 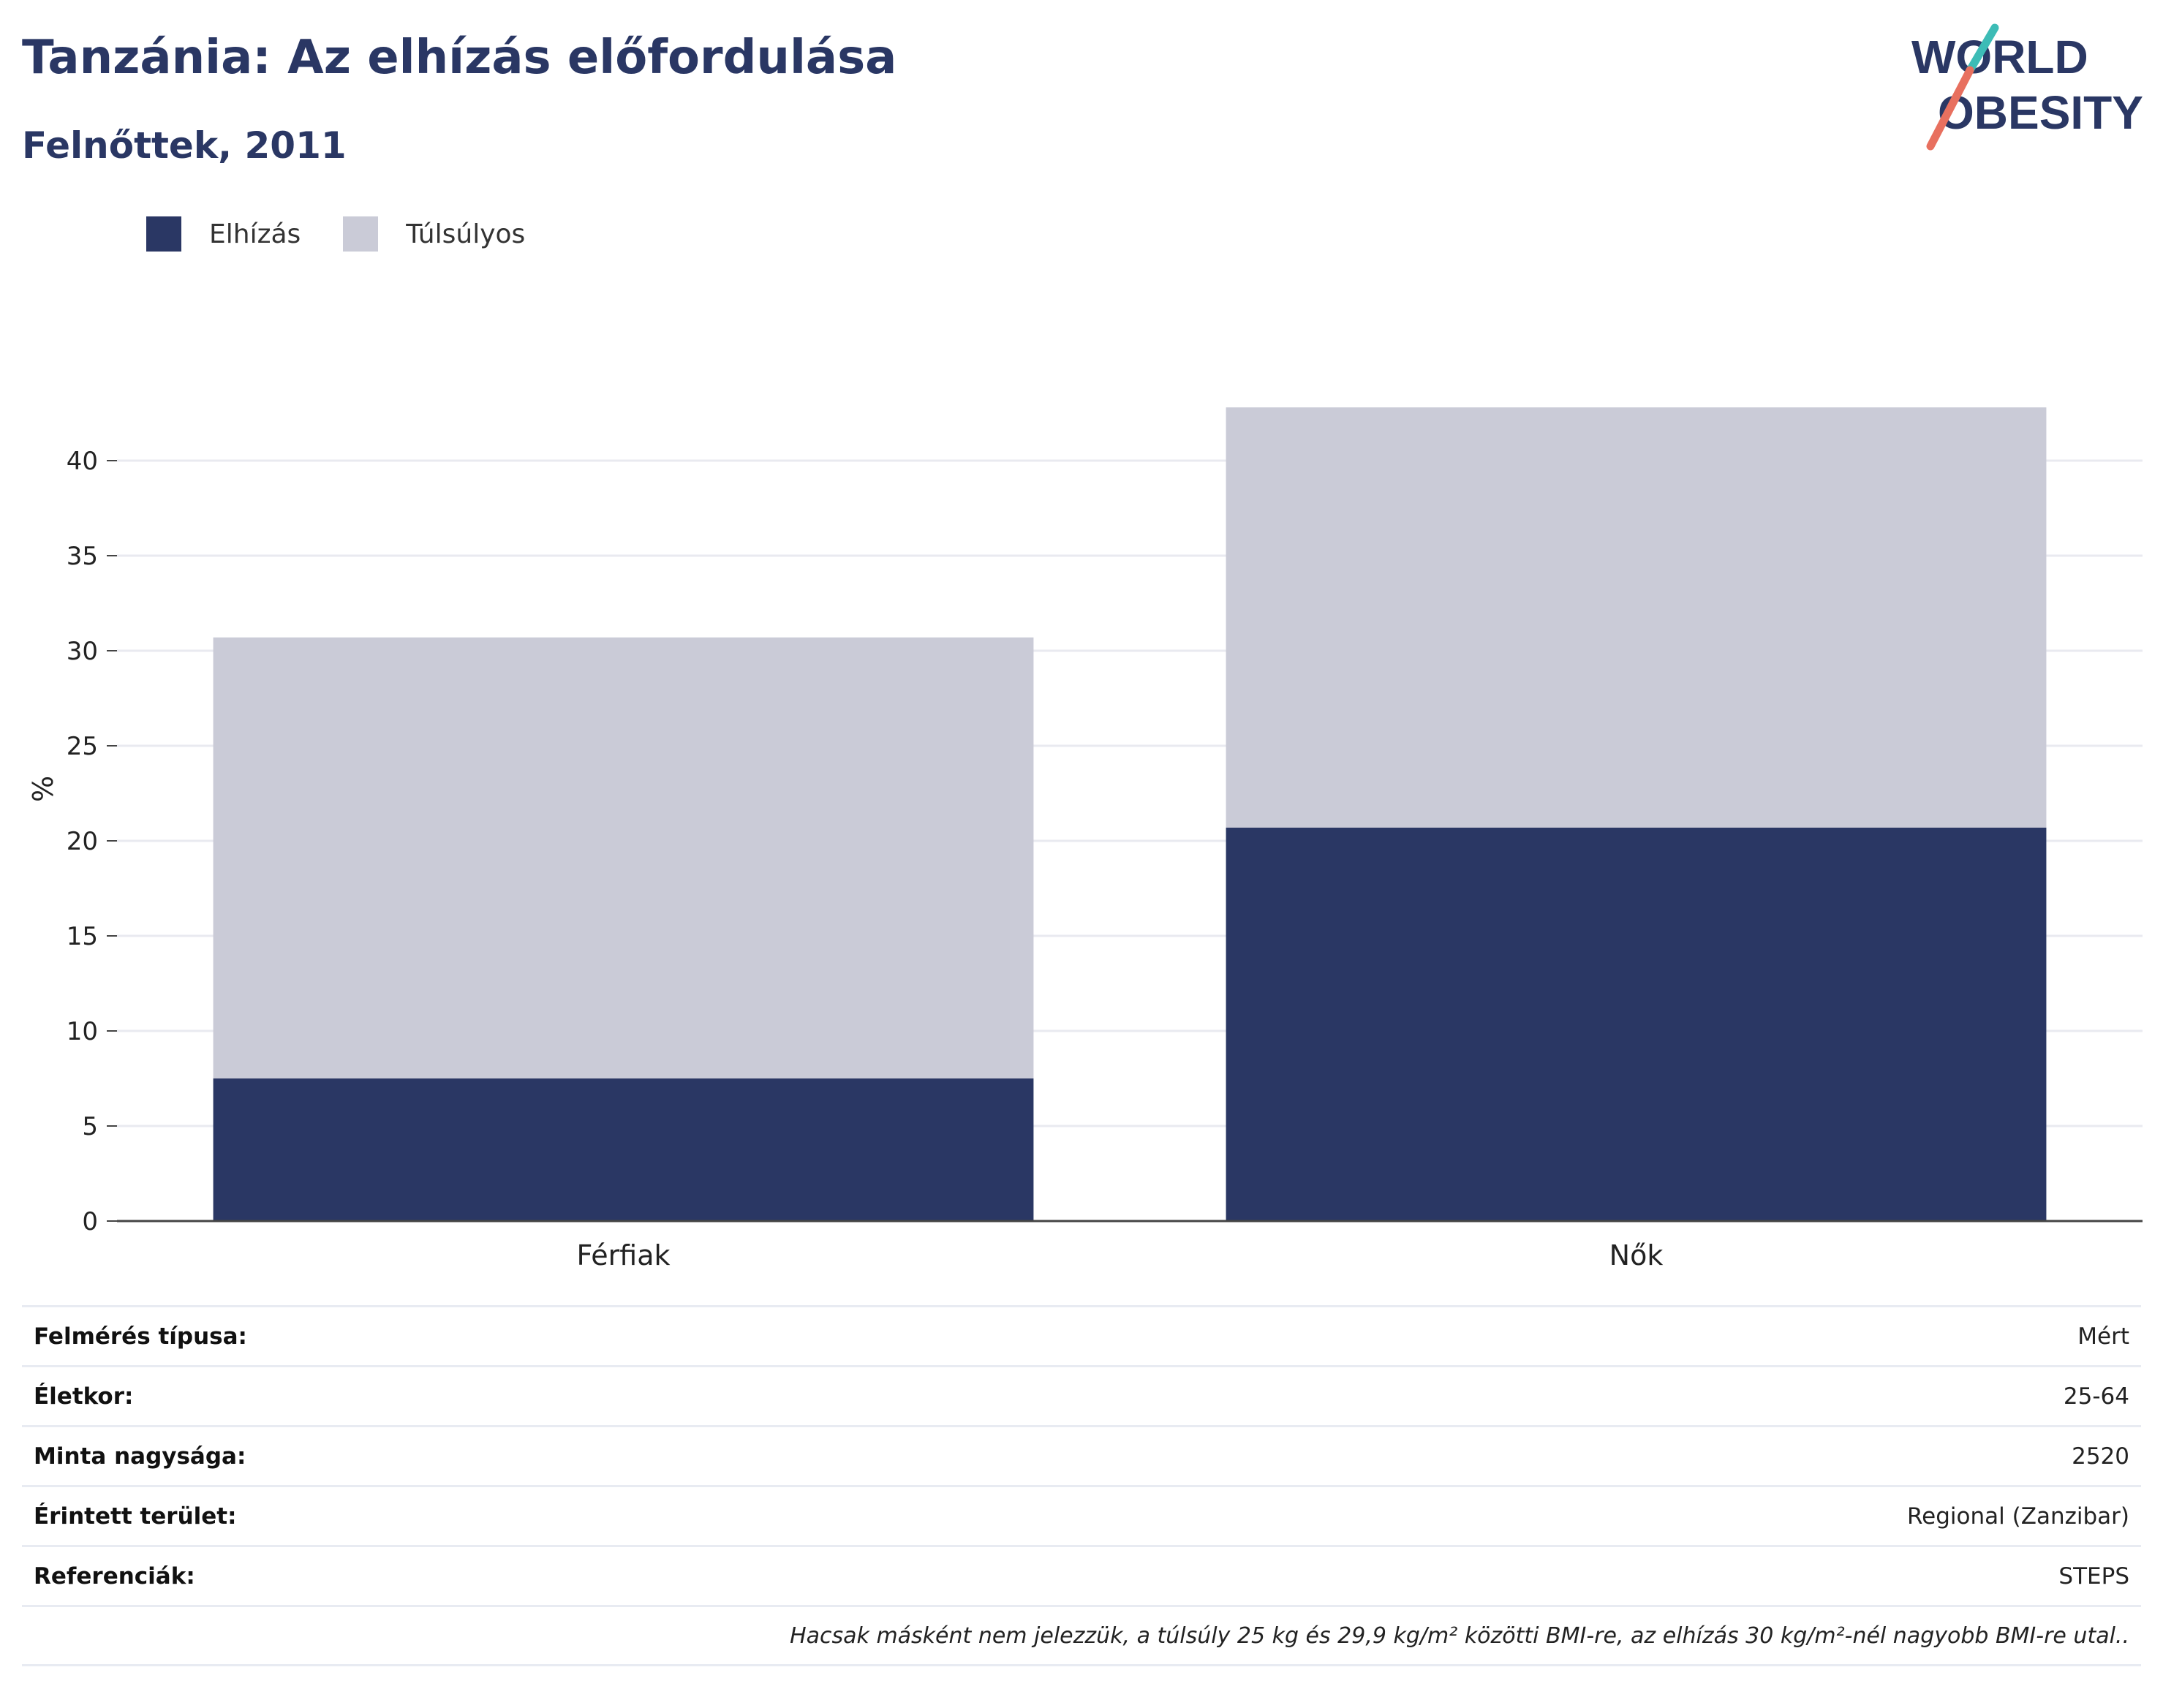 I want to click on x-axis-ticks: Férfiak Nők, so click(x=1120, y=1255).